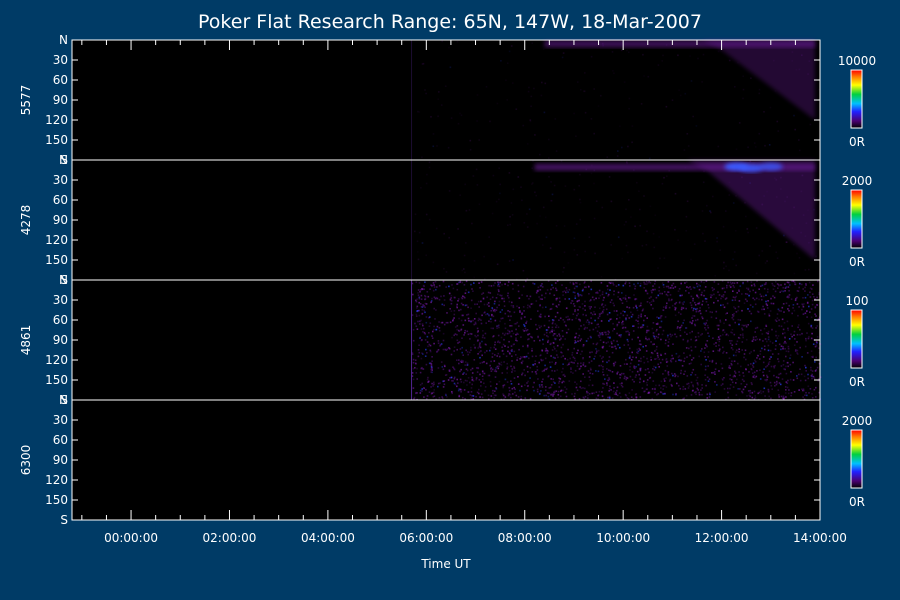 Image resolution: width=900 pixels, height=600 pixels. I want to click on panel-name: 4861, so click(26, 340).